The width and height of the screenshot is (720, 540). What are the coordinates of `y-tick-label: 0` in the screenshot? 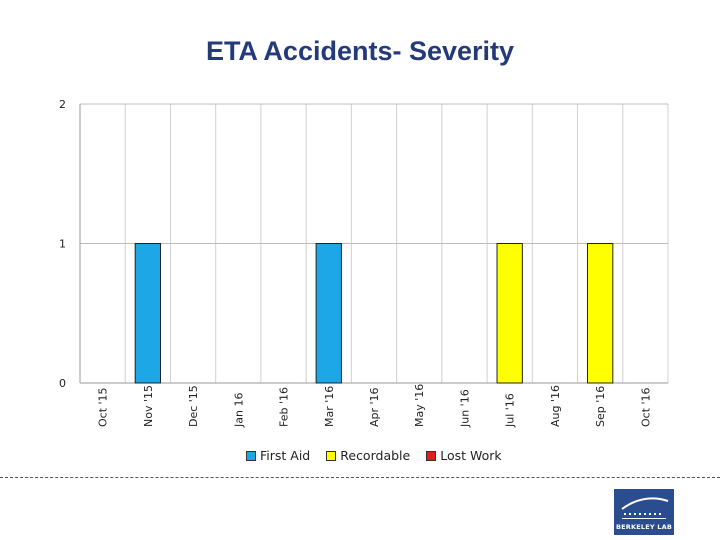 It's located at (62, 383).